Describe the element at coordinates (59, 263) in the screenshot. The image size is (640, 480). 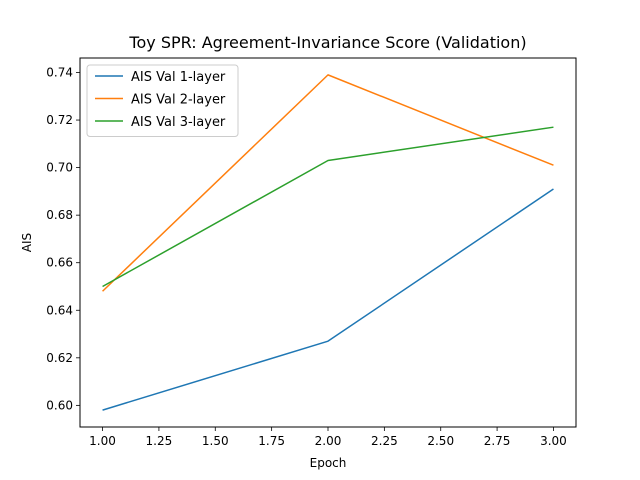
I see `y-tick-label: 0.66` at that location.